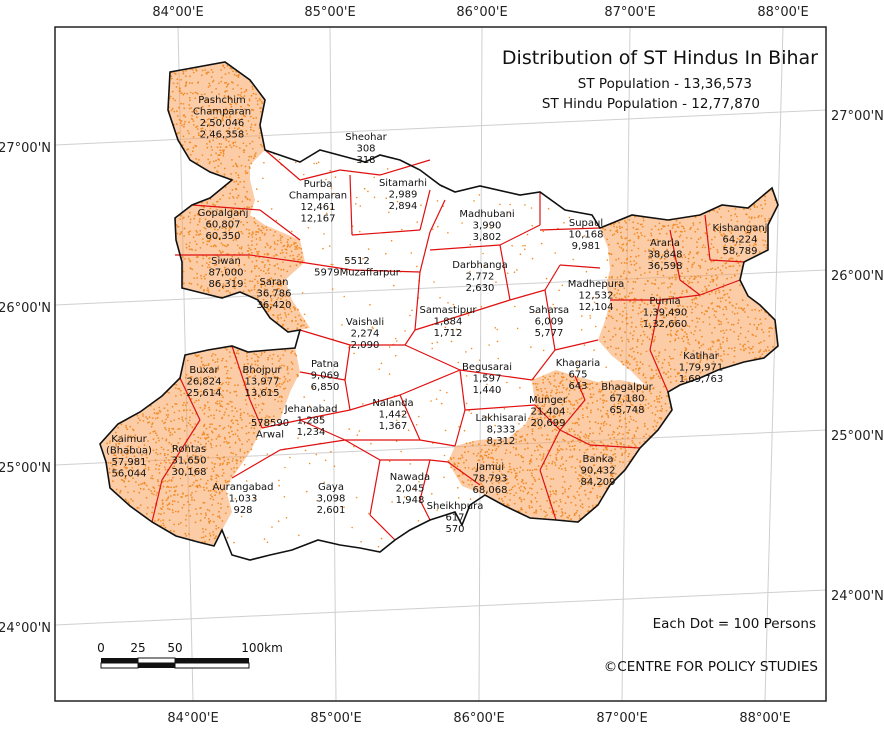 Image resolution: width=884 pixels, height=729 pixels. What do you see at coordinates (577, 386) in the screenshot?
I see `district-label-line: 643` at bounding box center [577, 386].